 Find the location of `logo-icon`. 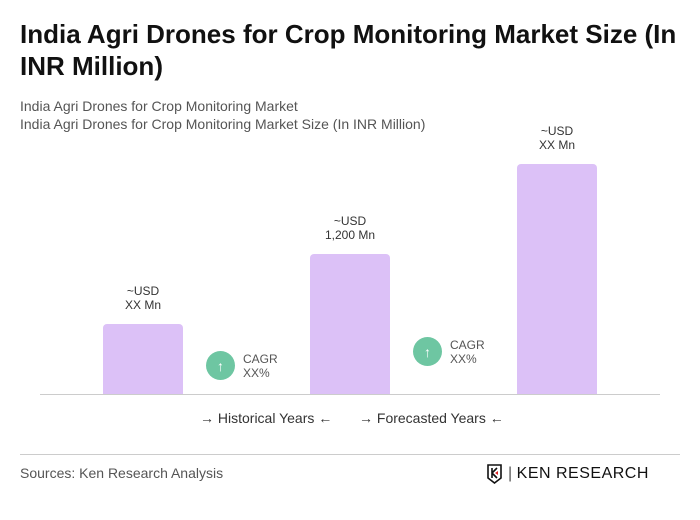

logo-icon is located at coordinates (494, 474).